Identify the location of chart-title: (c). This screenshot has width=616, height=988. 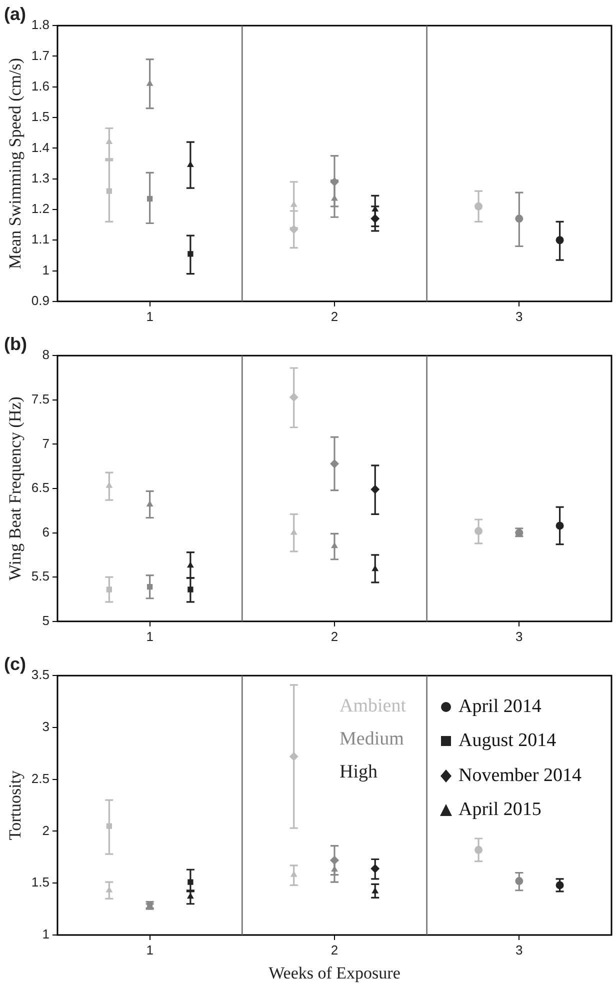
(15, 664).